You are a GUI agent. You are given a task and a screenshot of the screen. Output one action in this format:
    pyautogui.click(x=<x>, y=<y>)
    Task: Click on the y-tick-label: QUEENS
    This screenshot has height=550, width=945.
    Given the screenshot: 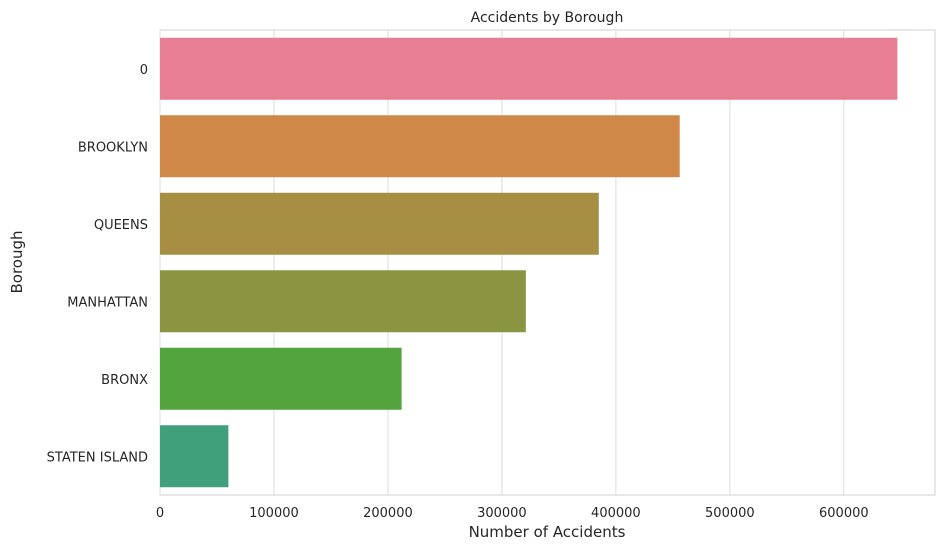 What is the action you would take?
    pyautogui.click(x=121, y=225)
    